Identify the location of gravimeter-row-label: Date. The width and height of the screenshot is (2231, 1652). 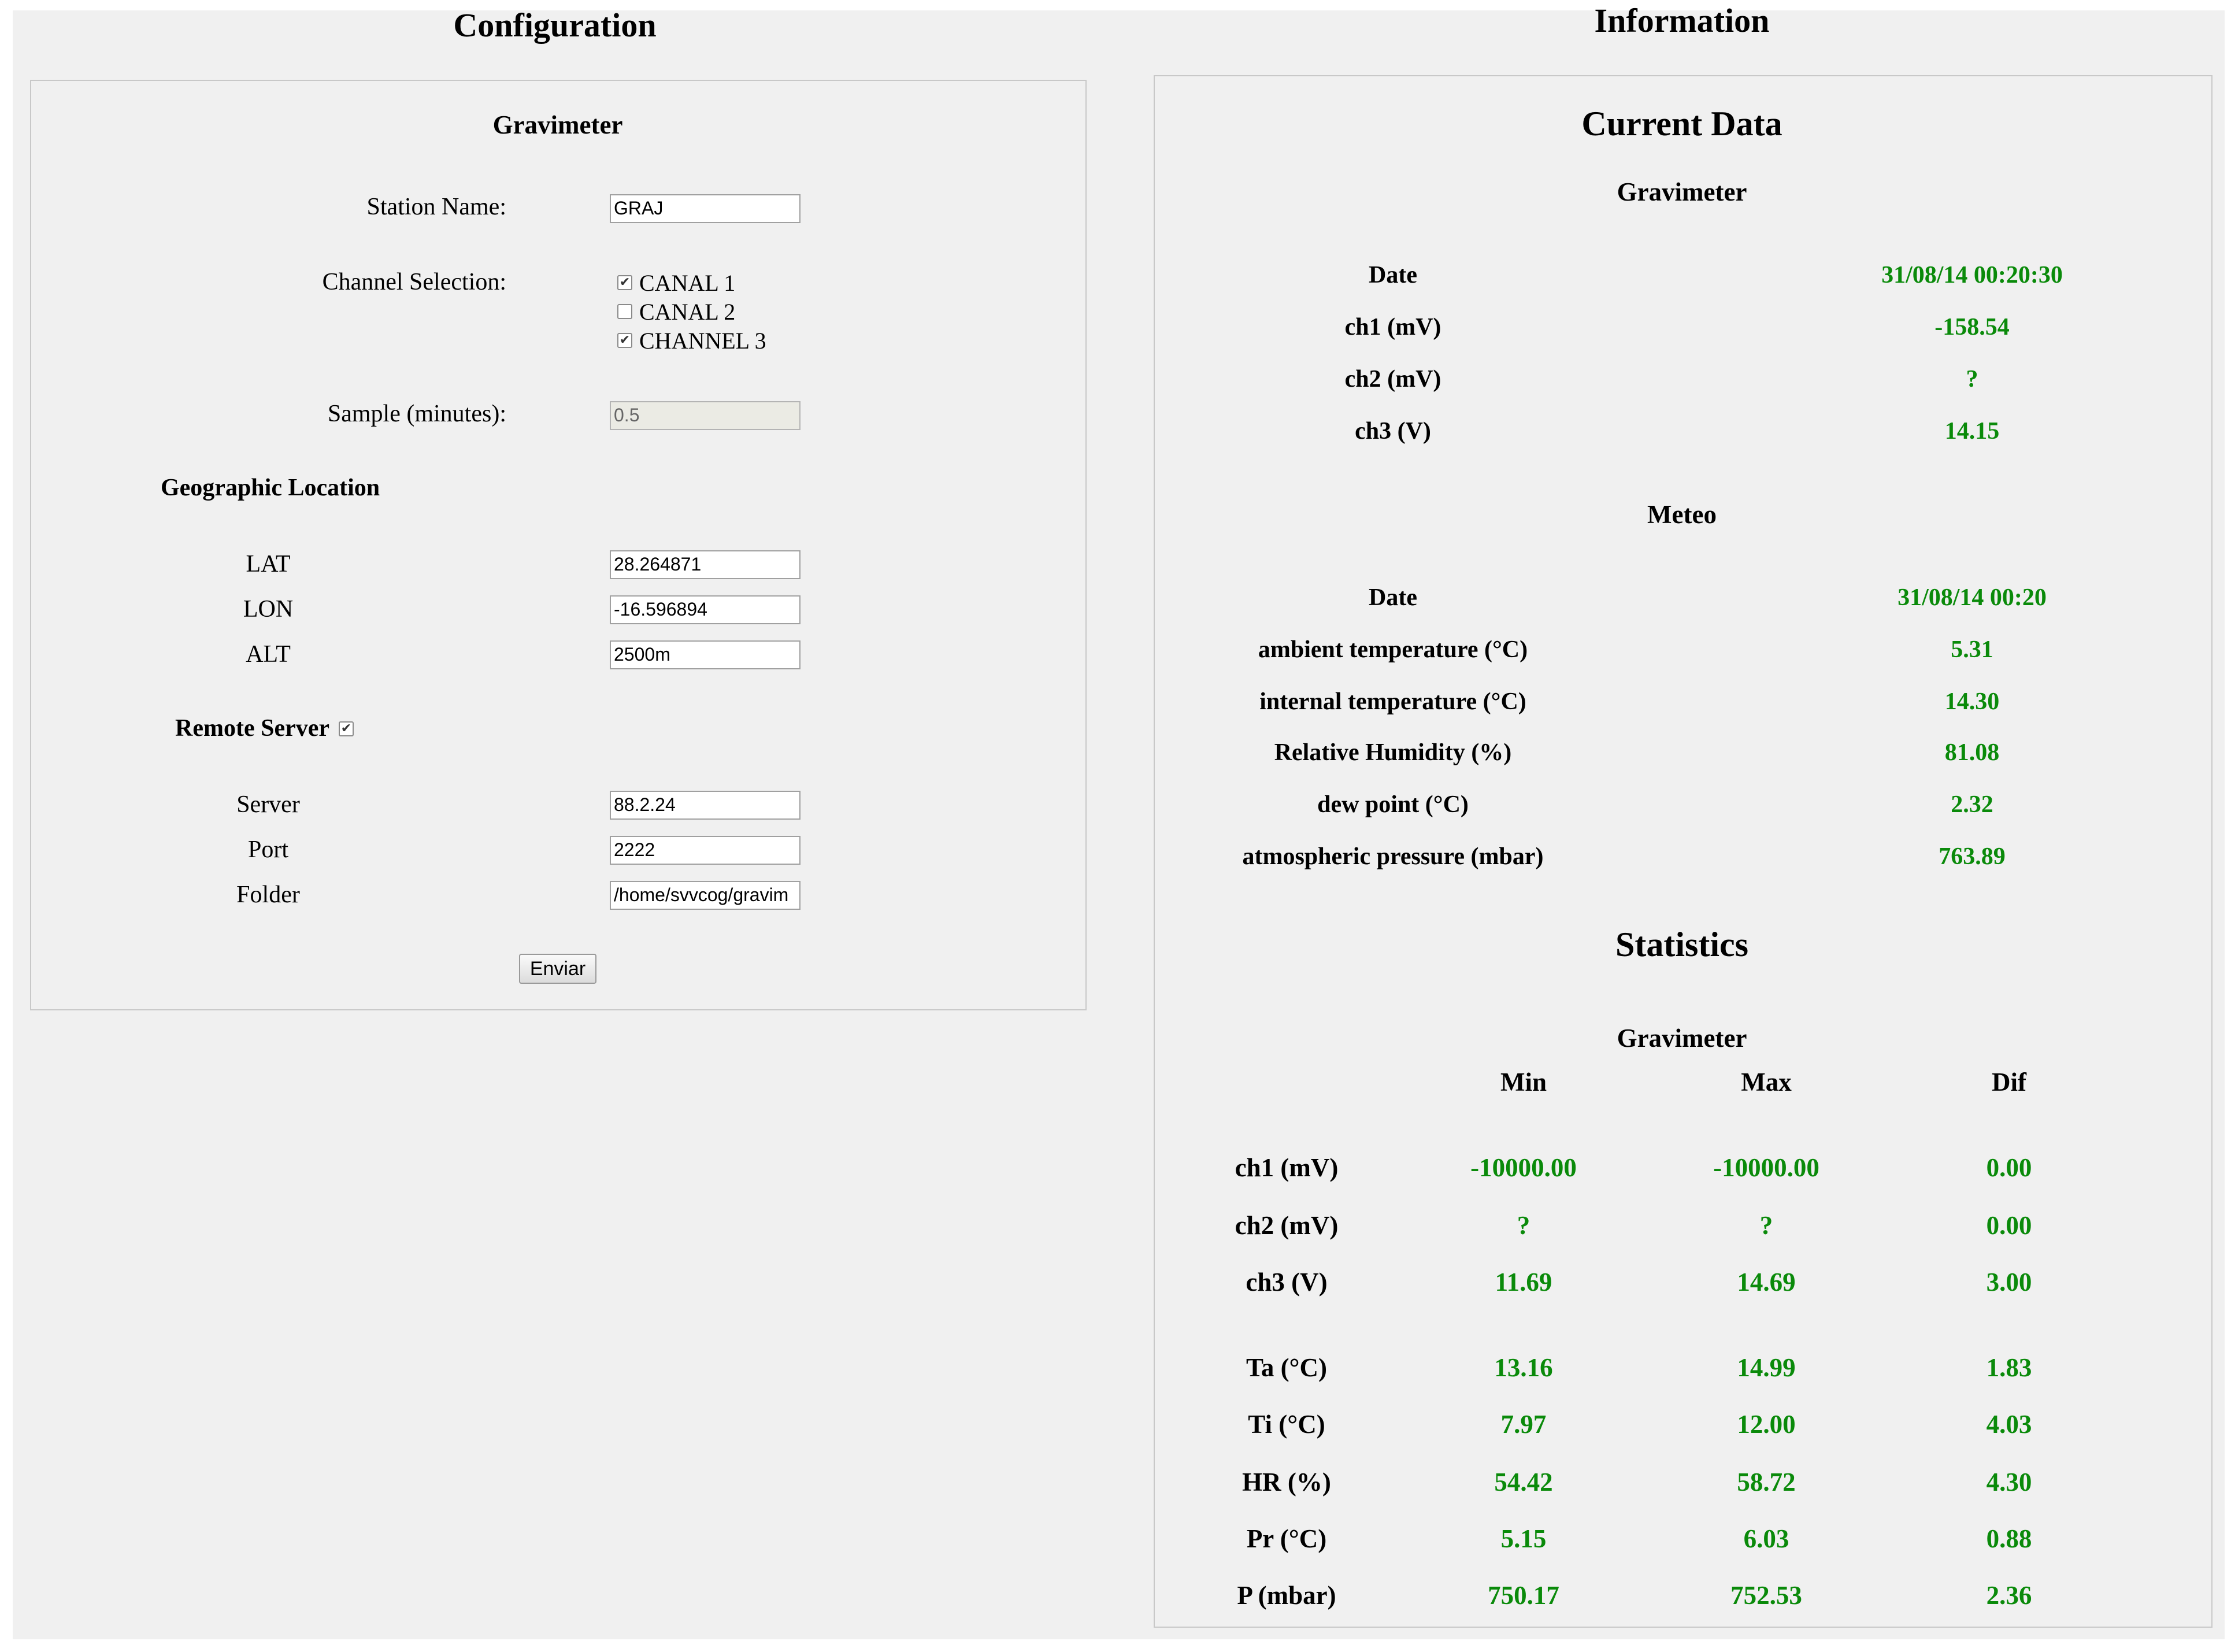
(1393, 275).